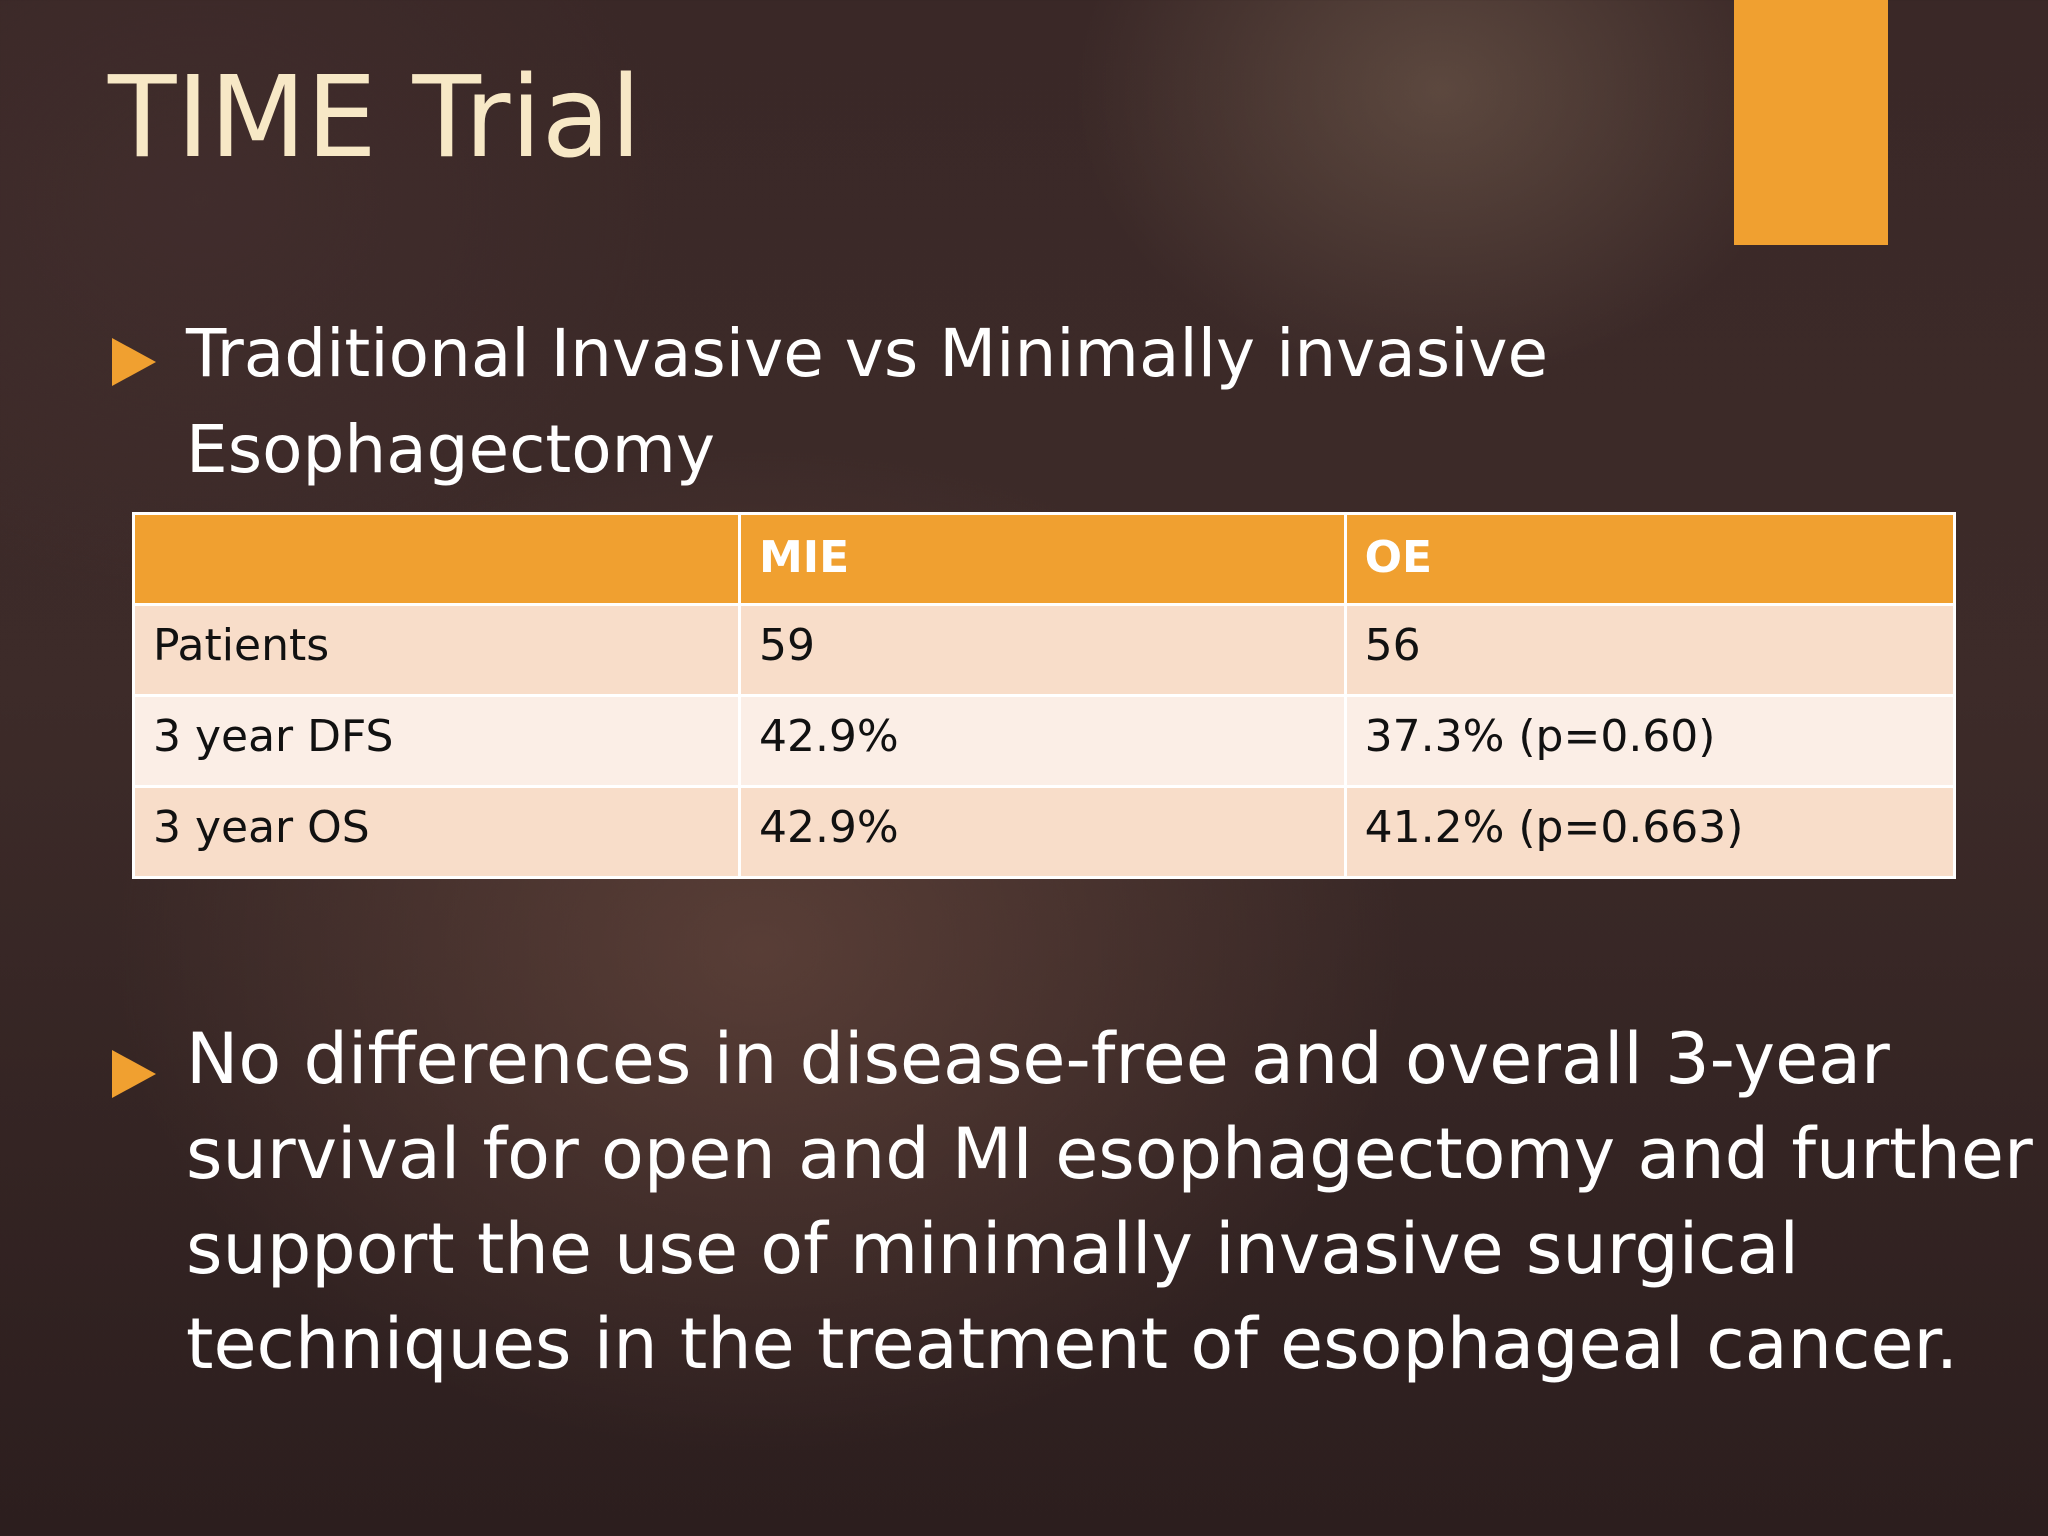 This screenshot has height=1536, width=2048. I want to click on table-cell: Patients, so click(436, 650).